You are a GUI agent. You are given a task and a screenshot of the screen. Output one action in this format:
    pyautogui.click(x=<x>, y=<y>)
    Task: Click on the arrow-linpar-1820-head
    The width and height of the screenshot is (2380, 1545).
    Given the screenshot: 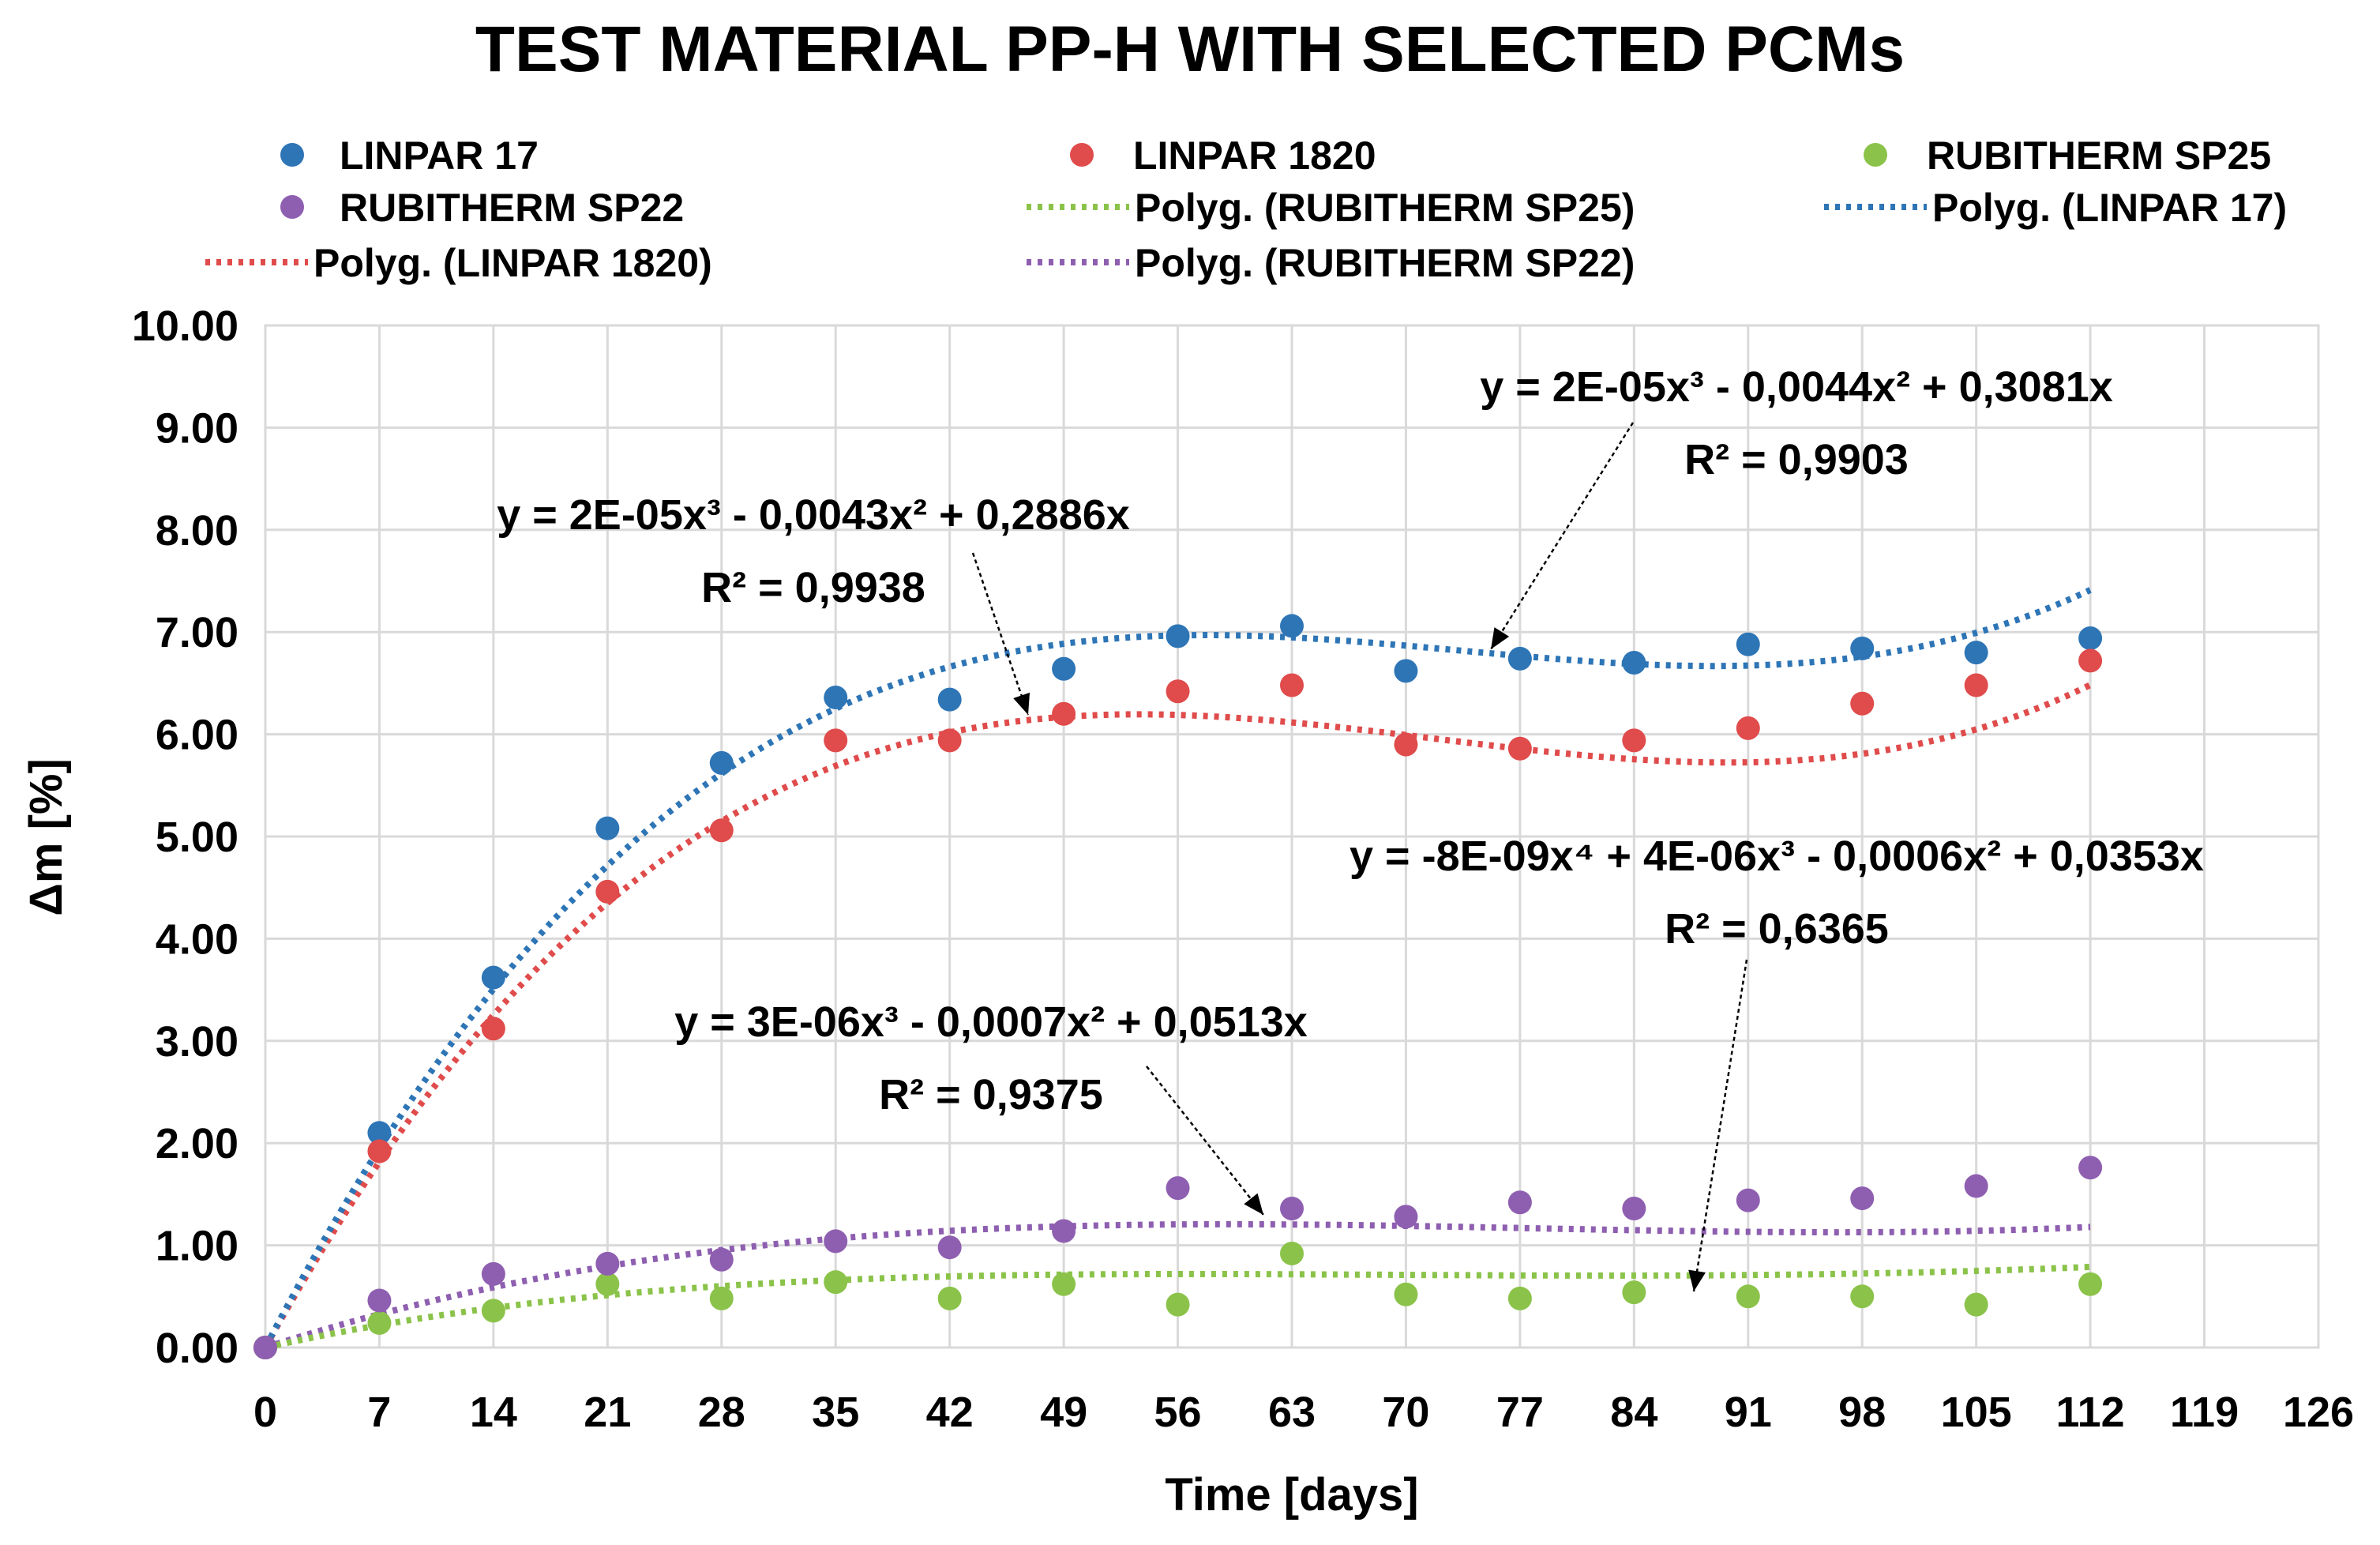 What is the action you would take?
    pyautogui.click(x=1021, y=703)
    